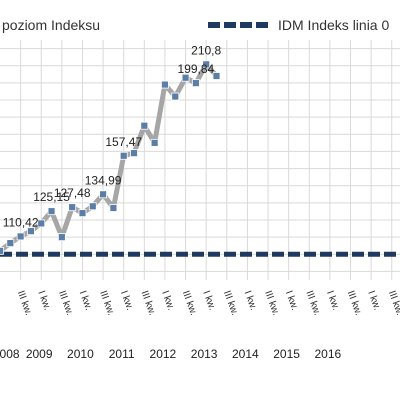 This screenshot has height=400, width=400. Describe the element at coordinates (123, 142) in the screenshot. I see `data-label: 157,47` at that location.